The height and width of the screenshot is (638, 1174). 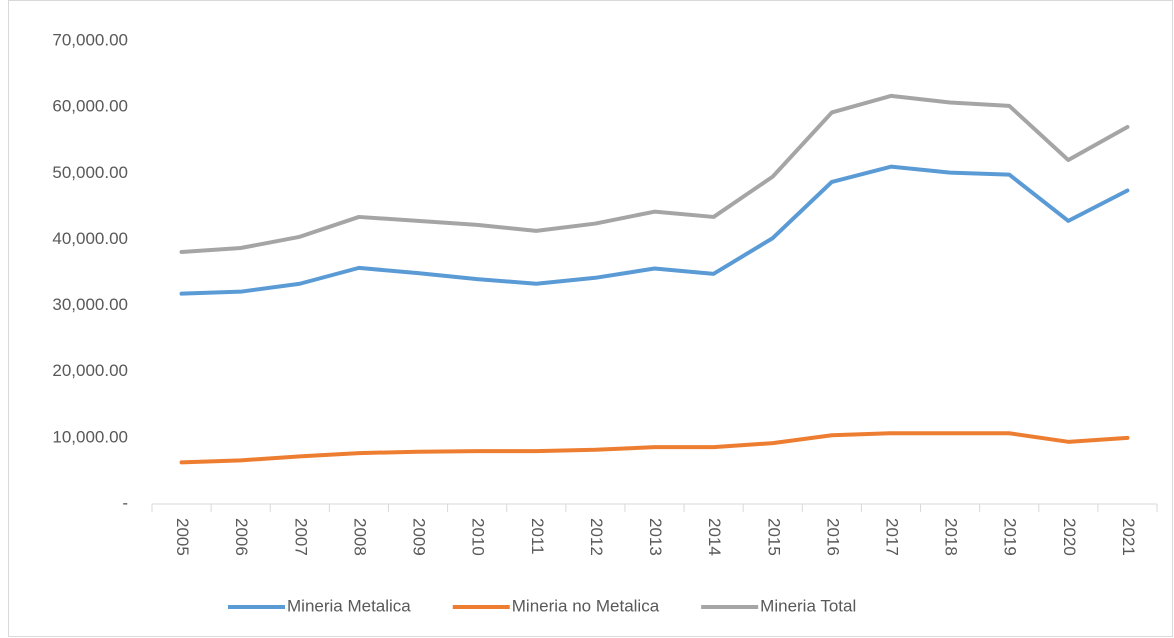 What do you see at coordinates (90, 172) in the screenshot?
I see `y-tick-label: 50,000.00` at bounding box center [90, 172].